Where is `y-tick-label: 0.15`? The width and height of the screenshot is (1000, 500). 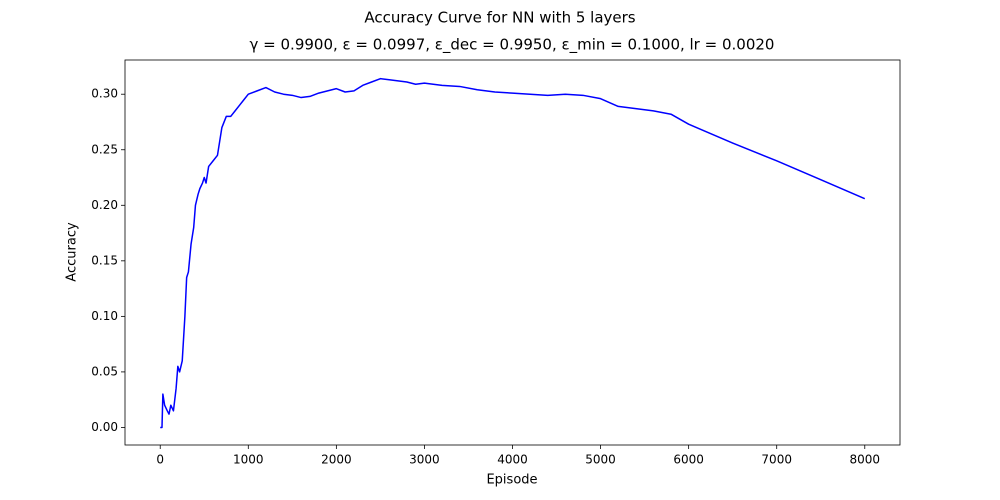 y-tick-label: 0.15 is located at coordinates (104, 260).